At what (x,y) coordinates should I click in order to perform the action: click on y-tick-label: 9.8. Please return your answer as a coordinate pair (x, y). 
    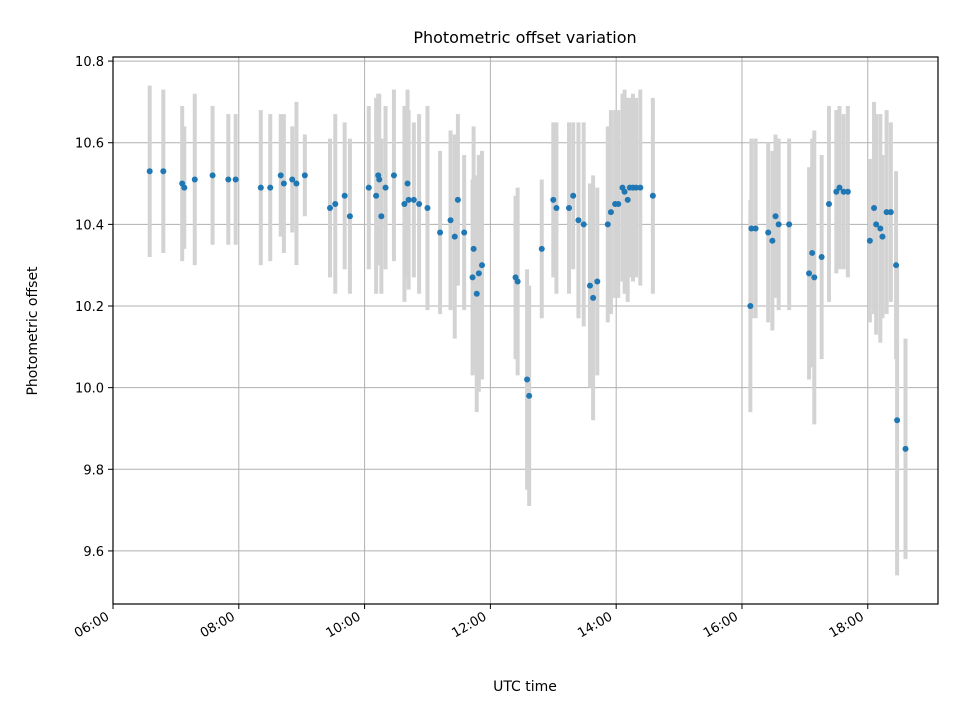
    Looking at the image, I should click on (93, 470).